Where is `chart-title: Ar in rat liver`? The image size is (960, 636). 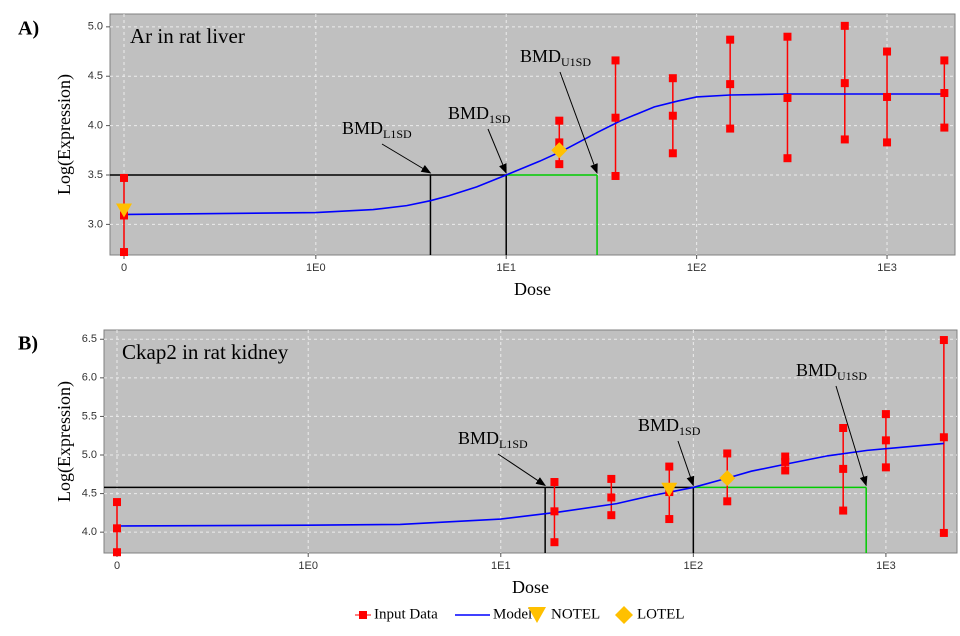
chart-title: Ar in rat liver is located at coordinates (187, 36).